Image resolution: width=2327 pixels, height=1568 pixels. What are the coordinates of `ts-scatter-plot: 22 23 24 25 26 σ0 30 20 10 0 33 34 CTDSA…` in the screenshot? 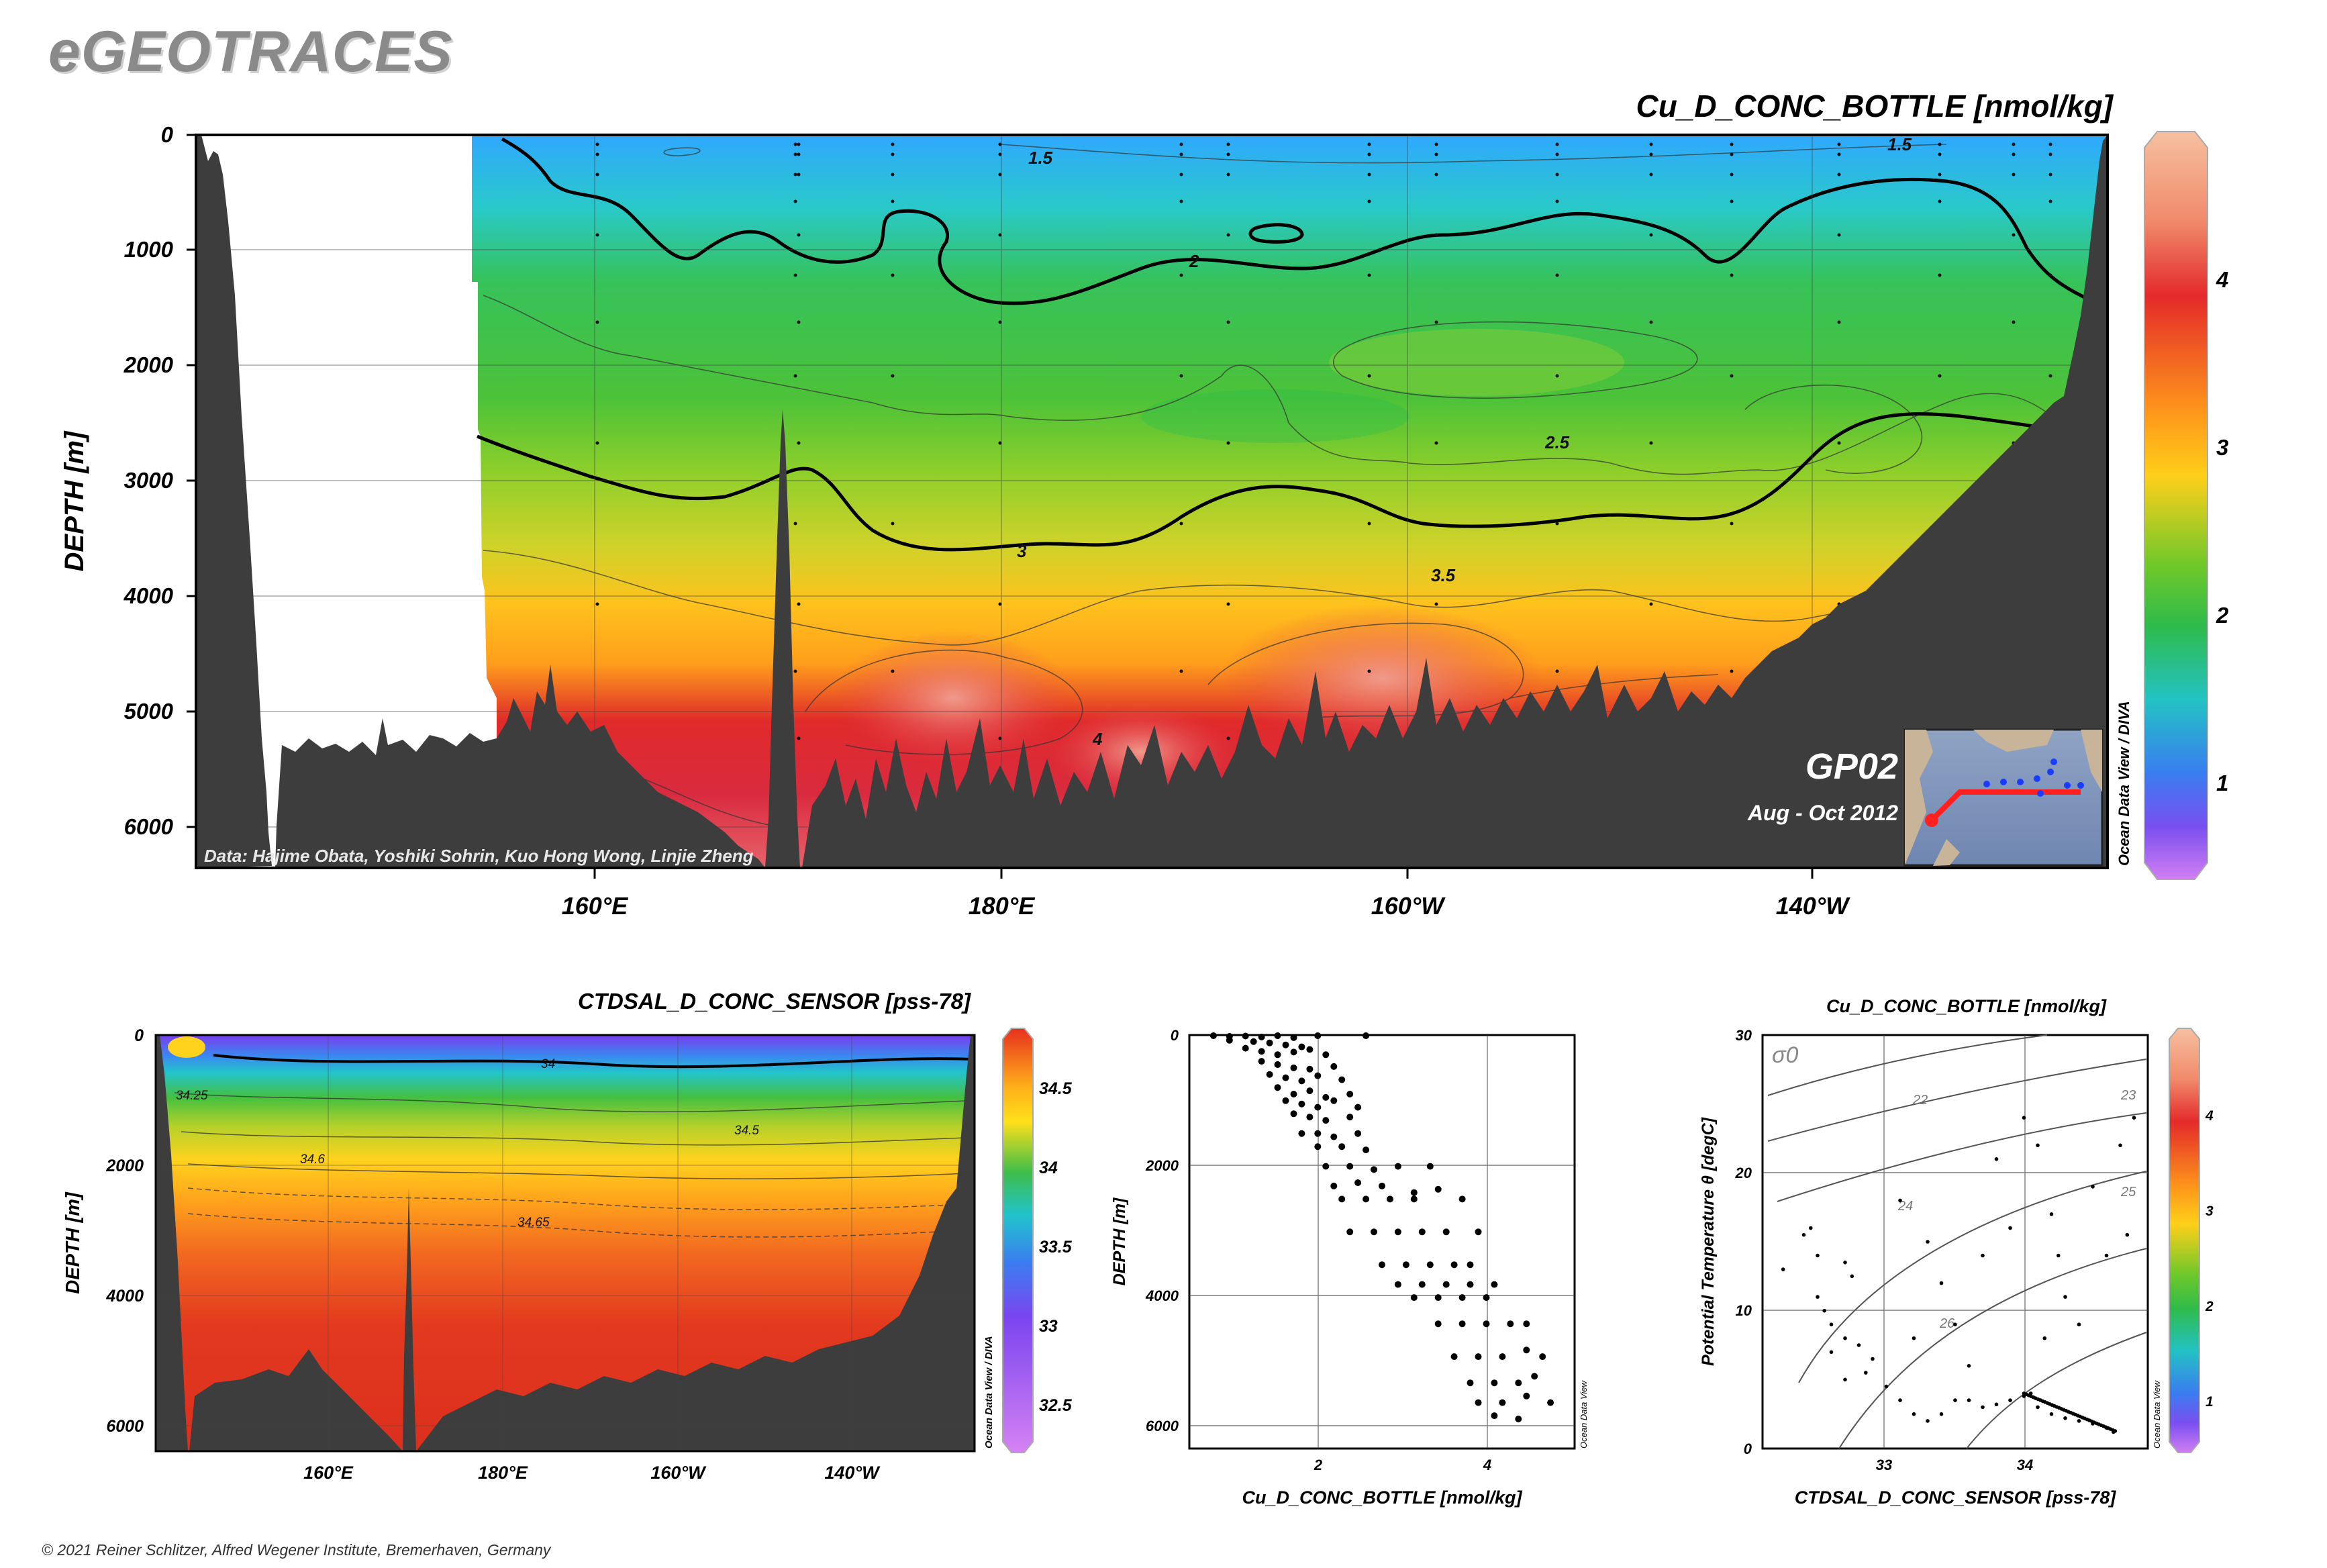 It's located at (1956, 1252).